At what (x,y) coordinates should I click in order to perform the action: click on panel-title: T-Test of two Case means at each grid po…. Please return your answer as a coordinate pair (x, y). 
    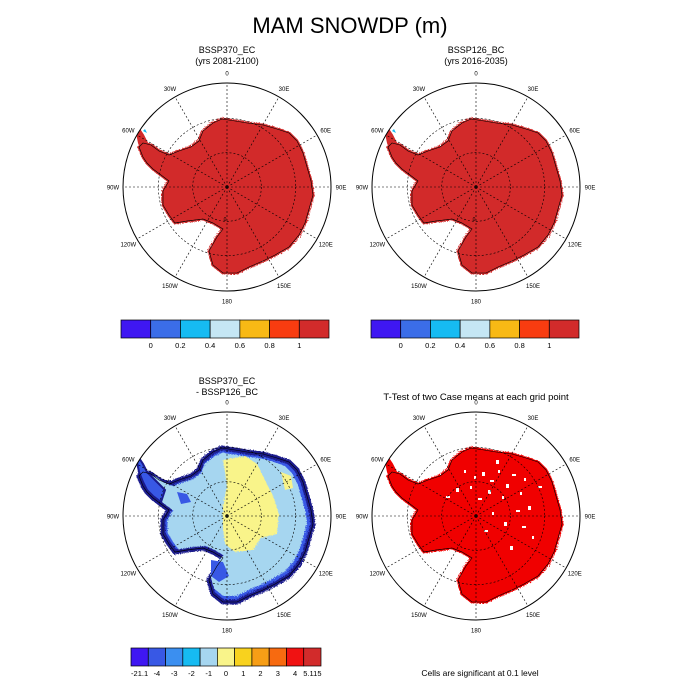
    Looking at the image, I should click on (476, 397).